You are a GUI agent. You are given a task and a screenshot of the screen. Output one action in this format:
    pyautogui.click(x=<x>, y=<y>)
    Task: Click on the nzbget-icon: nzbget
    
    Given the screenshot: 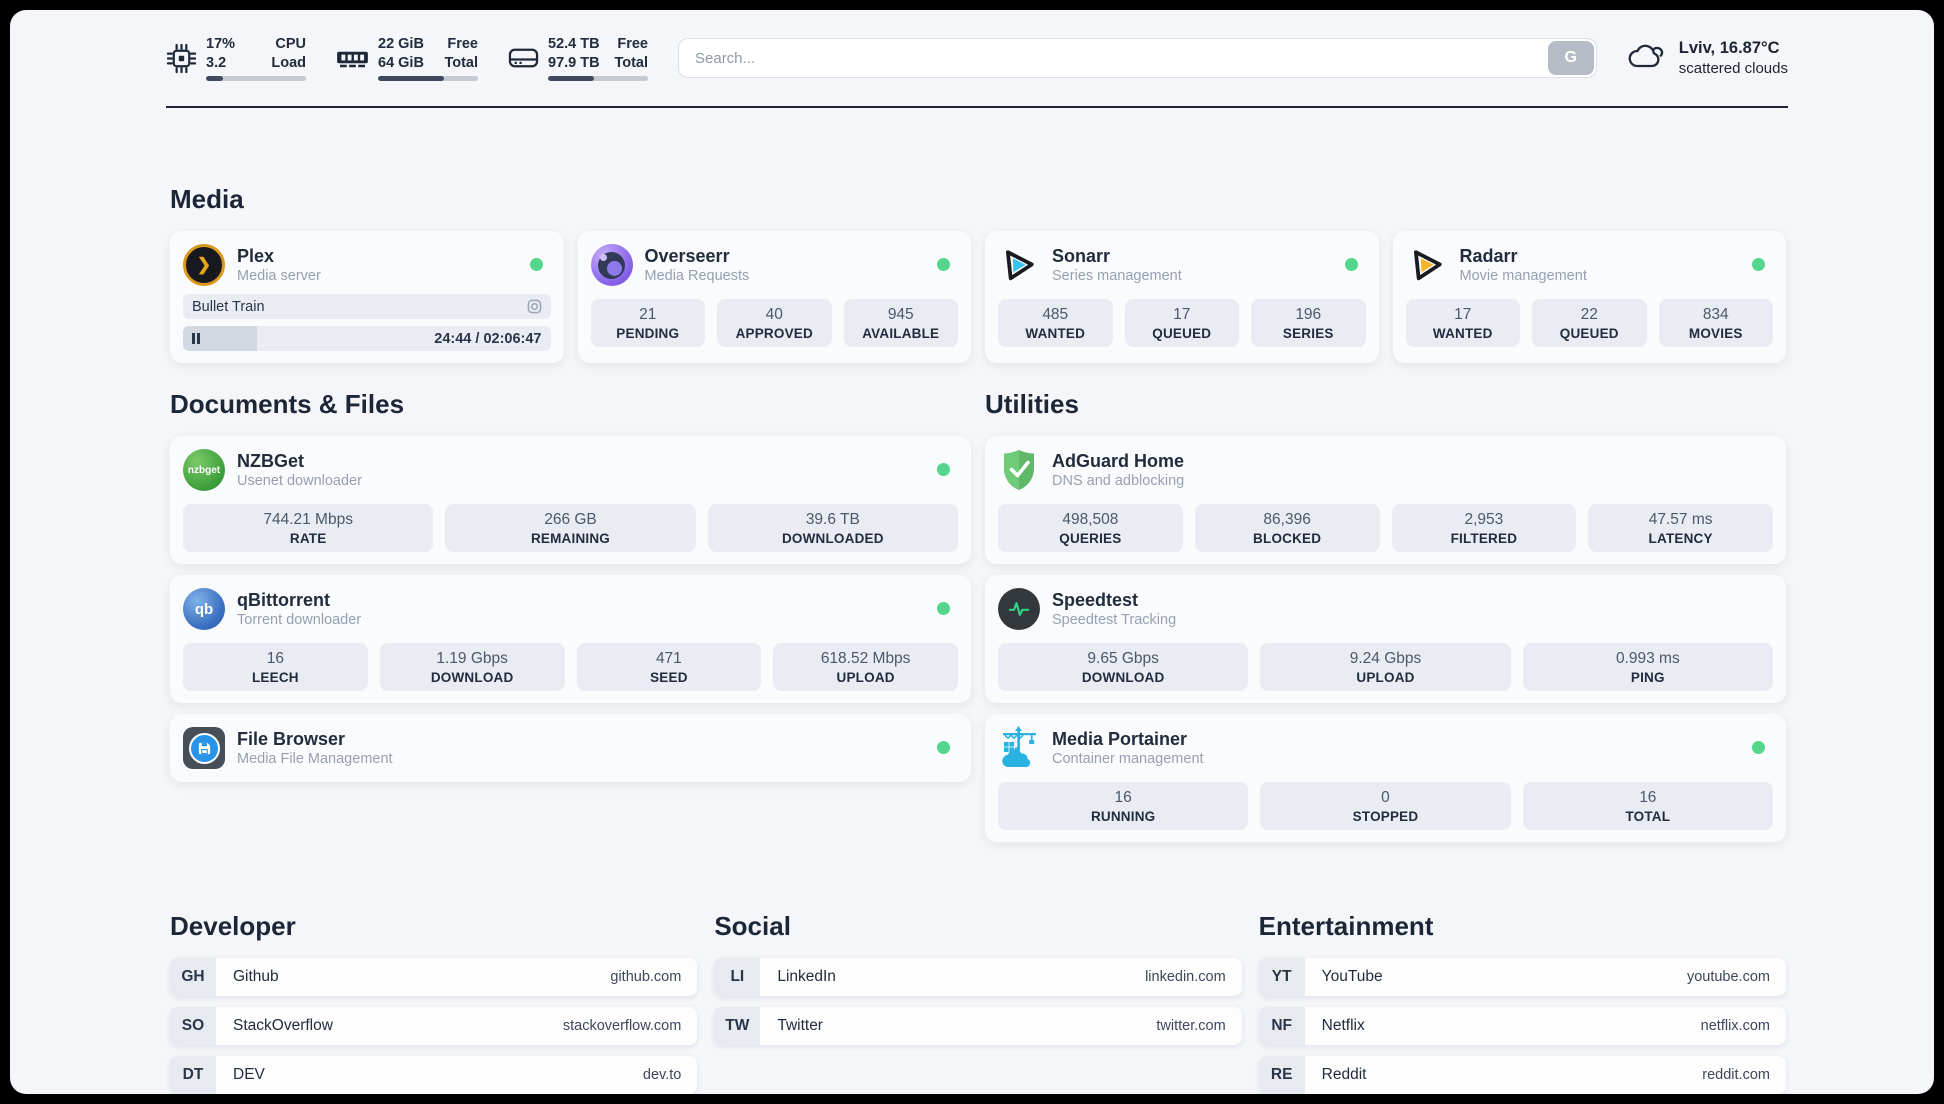 What is the action you would take?
    pyautogui.click(x=204, y=470)
    